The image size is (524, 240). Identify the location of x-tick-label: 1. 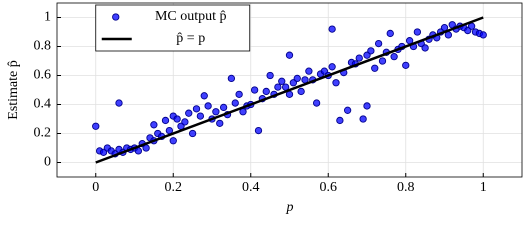
(483, 187).